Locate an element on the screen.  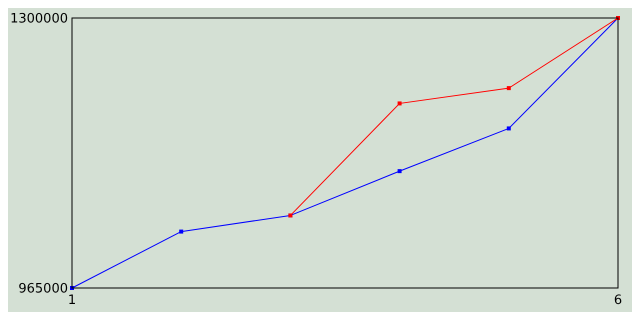
y-tick-label: 1300000 is located at coordinates (39, 19).